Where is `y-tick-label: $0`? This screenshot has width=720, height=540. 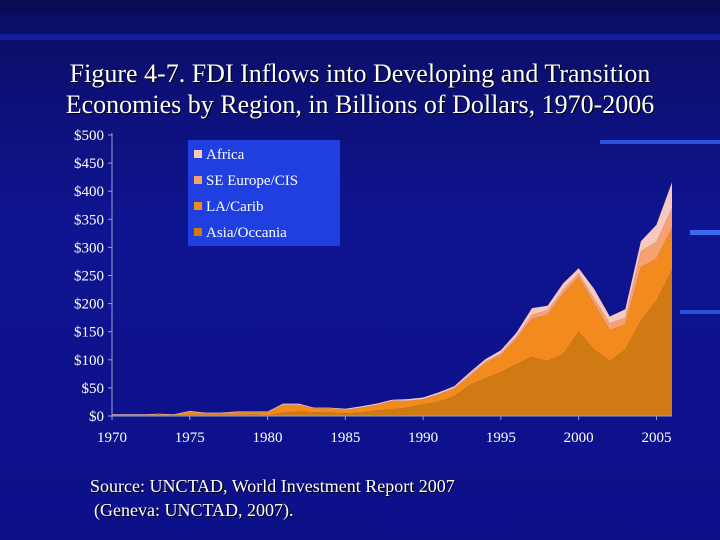
y-tick-label: $0 is located at coordinates (96, 417).